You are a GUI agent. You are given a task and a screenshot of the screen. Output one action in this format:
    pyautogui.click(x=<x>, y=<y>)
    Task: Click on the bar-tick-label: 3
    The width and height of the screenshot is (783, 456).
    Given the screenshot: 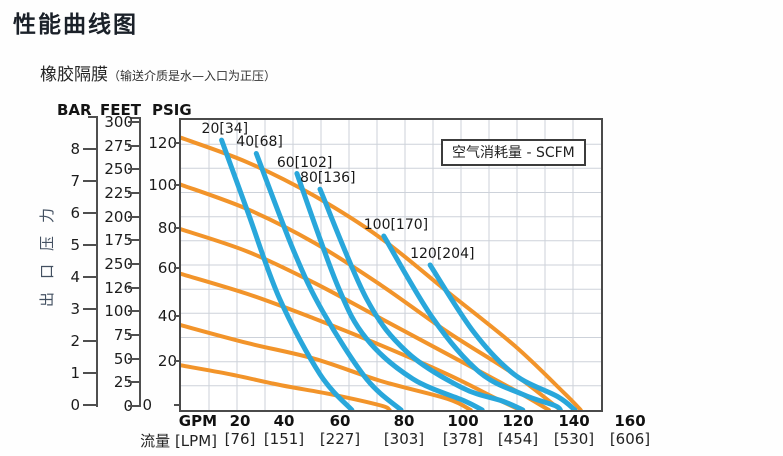 What is the action you would take?
    pyautogui.click(x=75, y=309)
    